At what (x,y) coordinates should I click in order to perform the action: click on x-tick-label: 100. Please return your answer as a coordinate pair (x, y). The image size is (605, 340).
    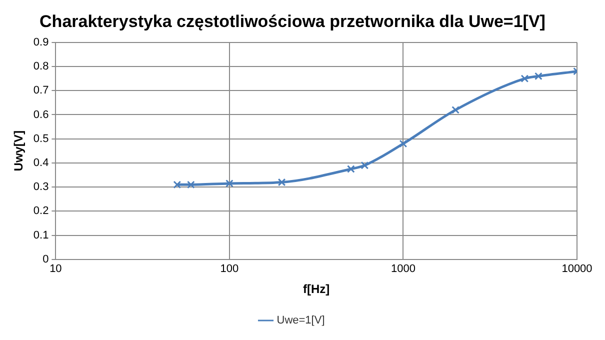
    Looking at the image, I should click on (229, 269).